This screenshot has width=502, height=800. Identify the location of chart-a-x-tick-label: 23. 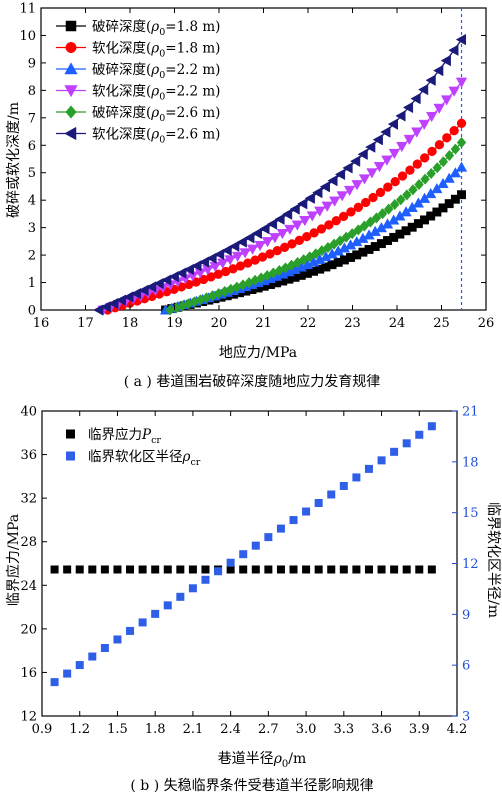
(352, 323).